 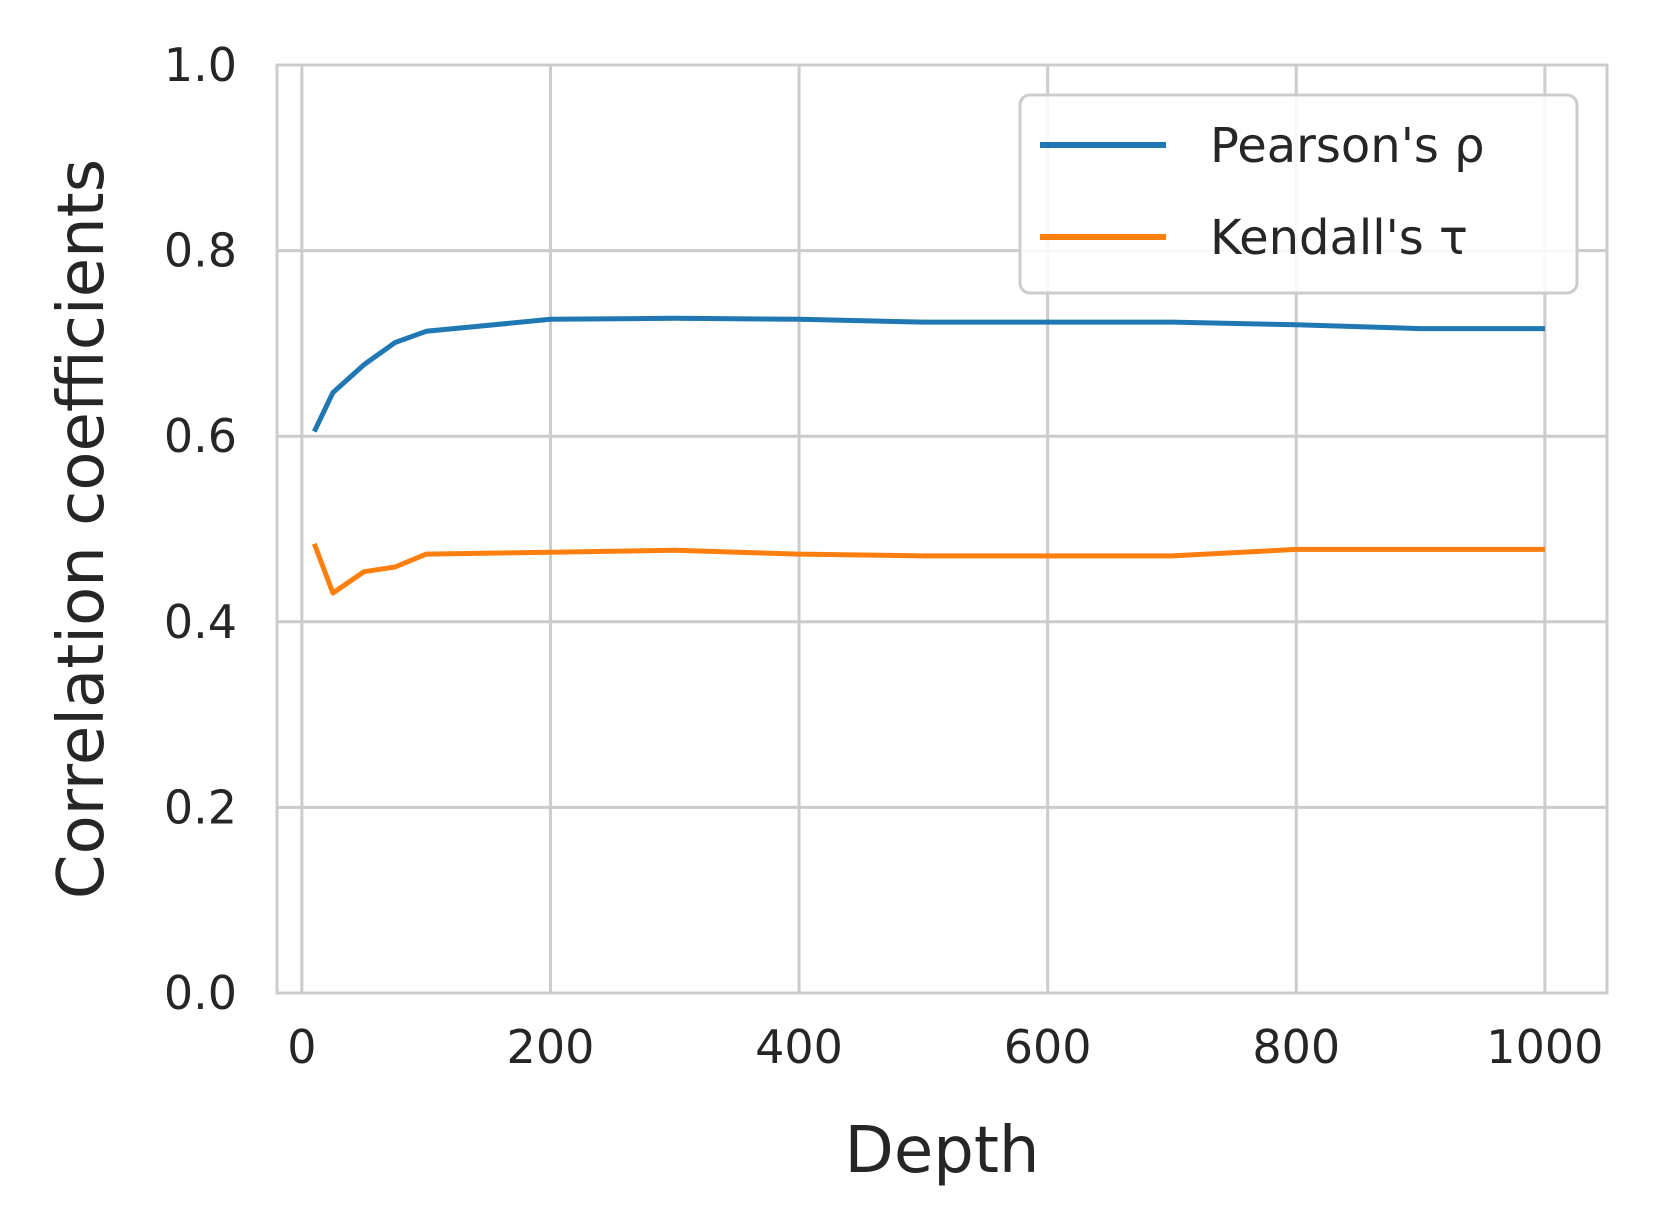 What do you see at coordinates (1339, 238) in the screenshot?
I see `legend-label-kendall: Kendall's τ` at bounding box center [1339, 238].